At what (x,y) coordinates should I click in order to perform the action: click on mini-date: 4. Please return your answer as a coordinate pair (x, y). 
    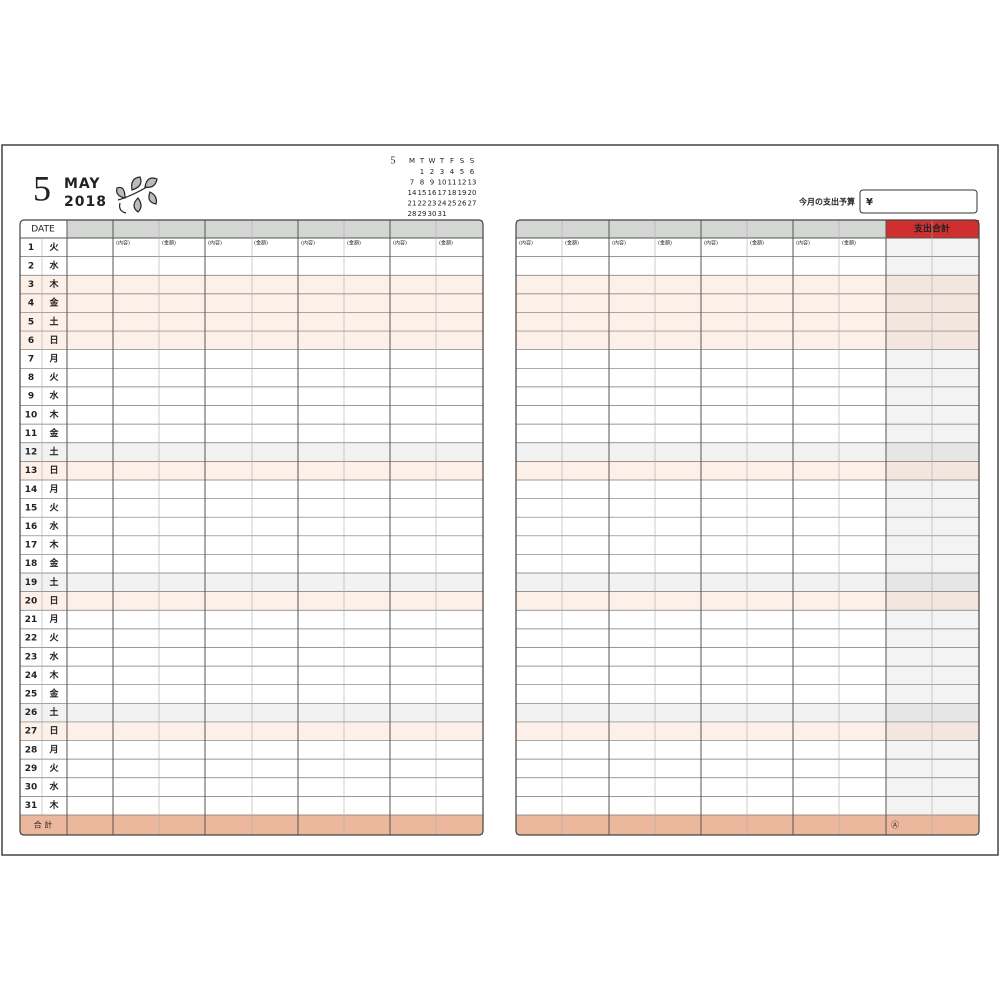
    Looking at the image, I should click on (452, 172).